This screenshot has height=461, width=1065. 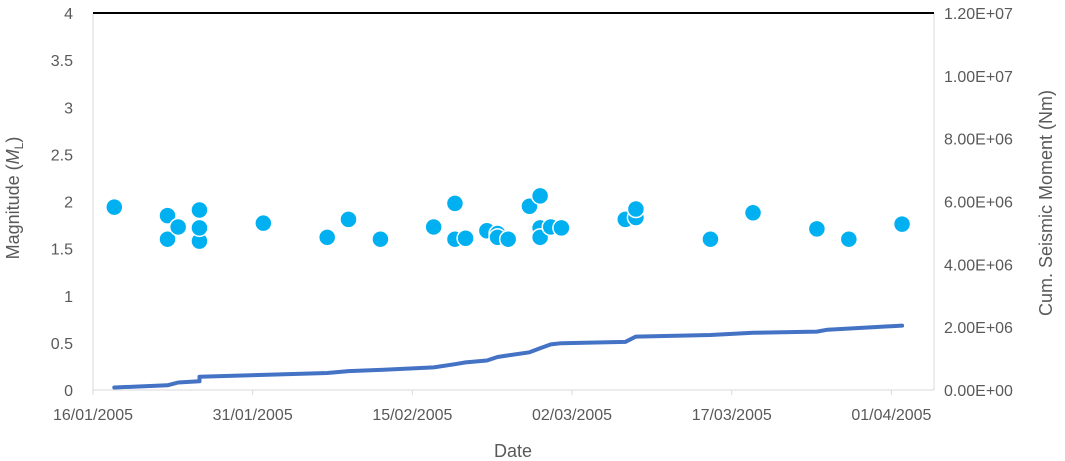 What do you see at coordinates (62, 61) in the screenshot?
I see `y-left-tick-label: 3.5` at bounding box center [62, 61].